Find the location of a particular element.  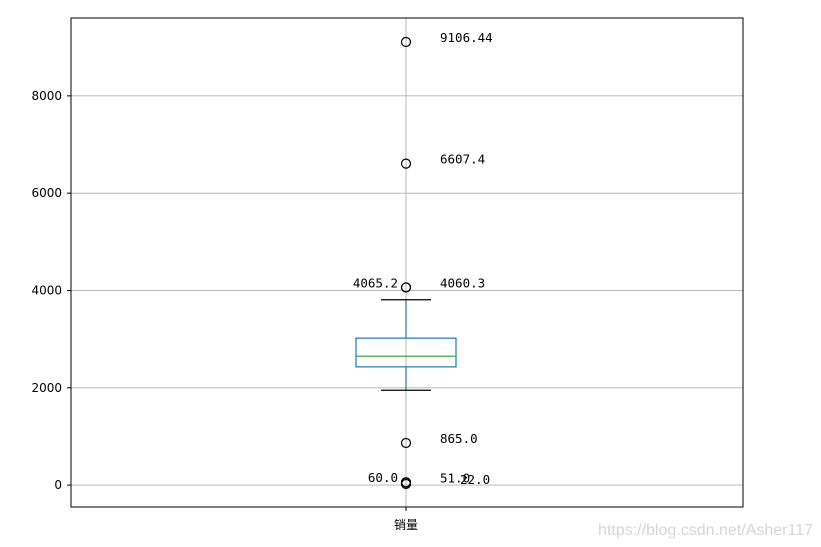

y-tick-label: 2000 is located at coordinates (46, 388).